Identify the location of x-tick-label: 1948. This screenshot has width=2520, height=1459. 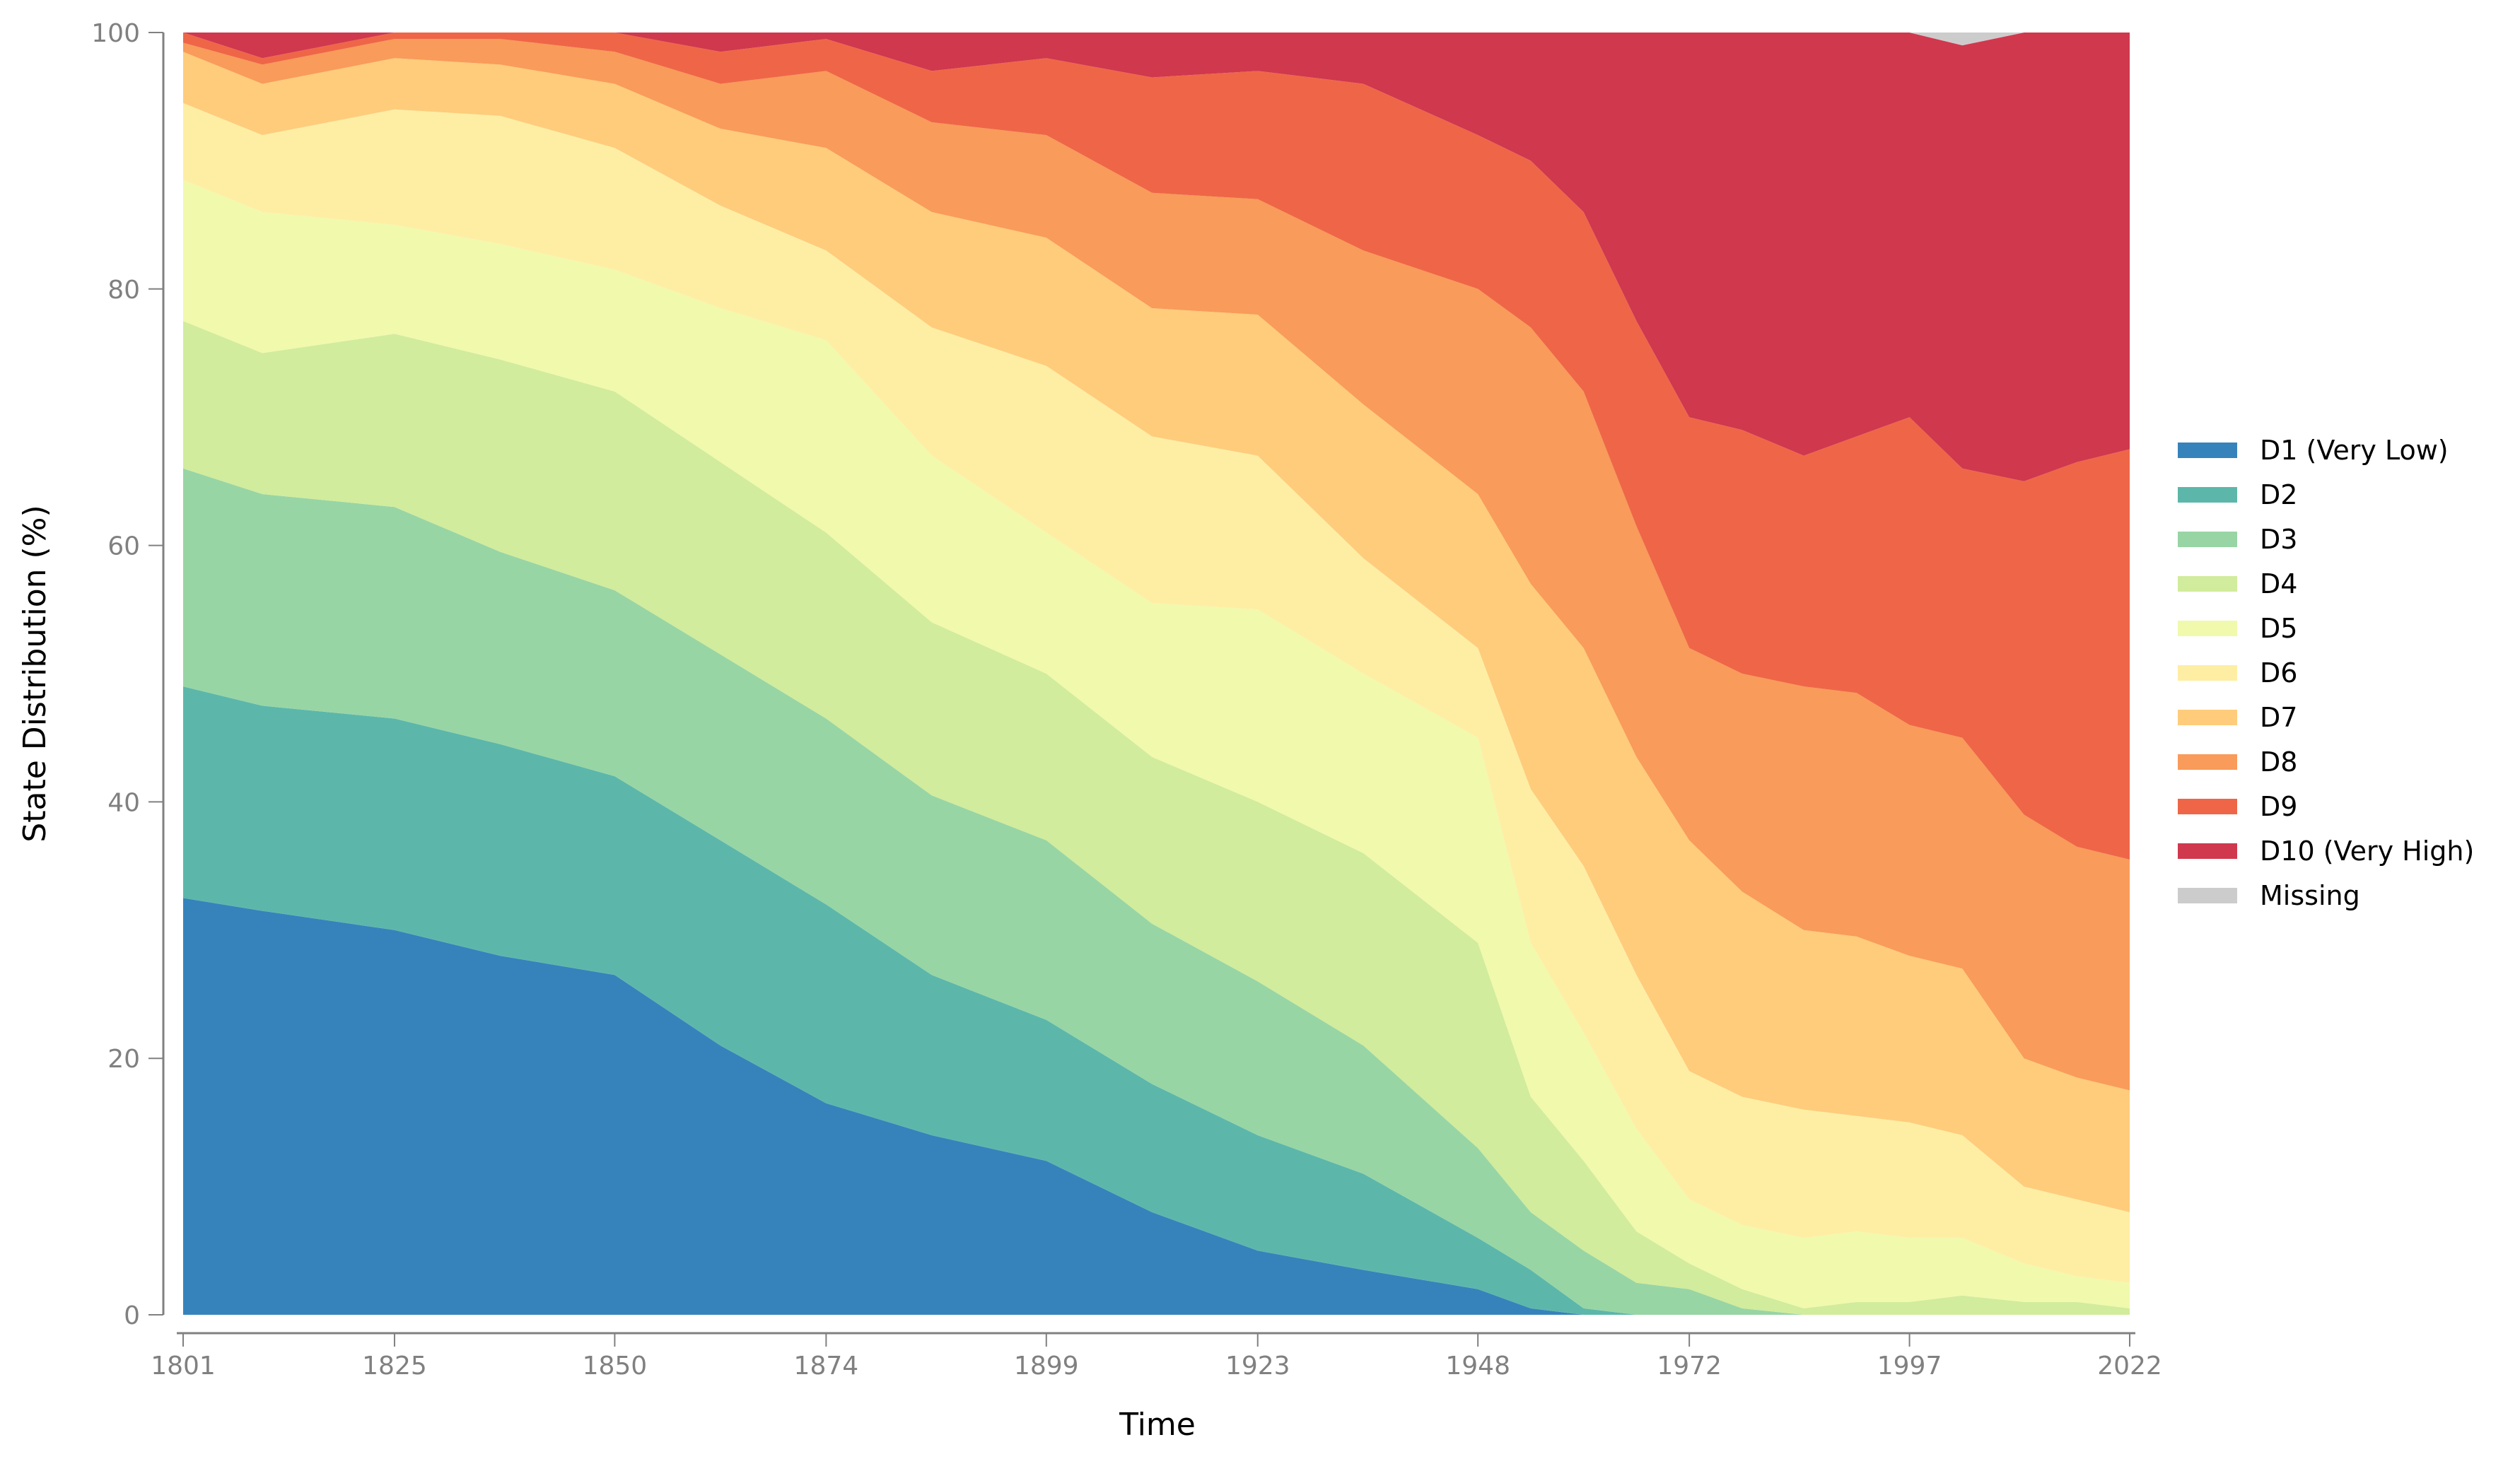
(1478, 1366).